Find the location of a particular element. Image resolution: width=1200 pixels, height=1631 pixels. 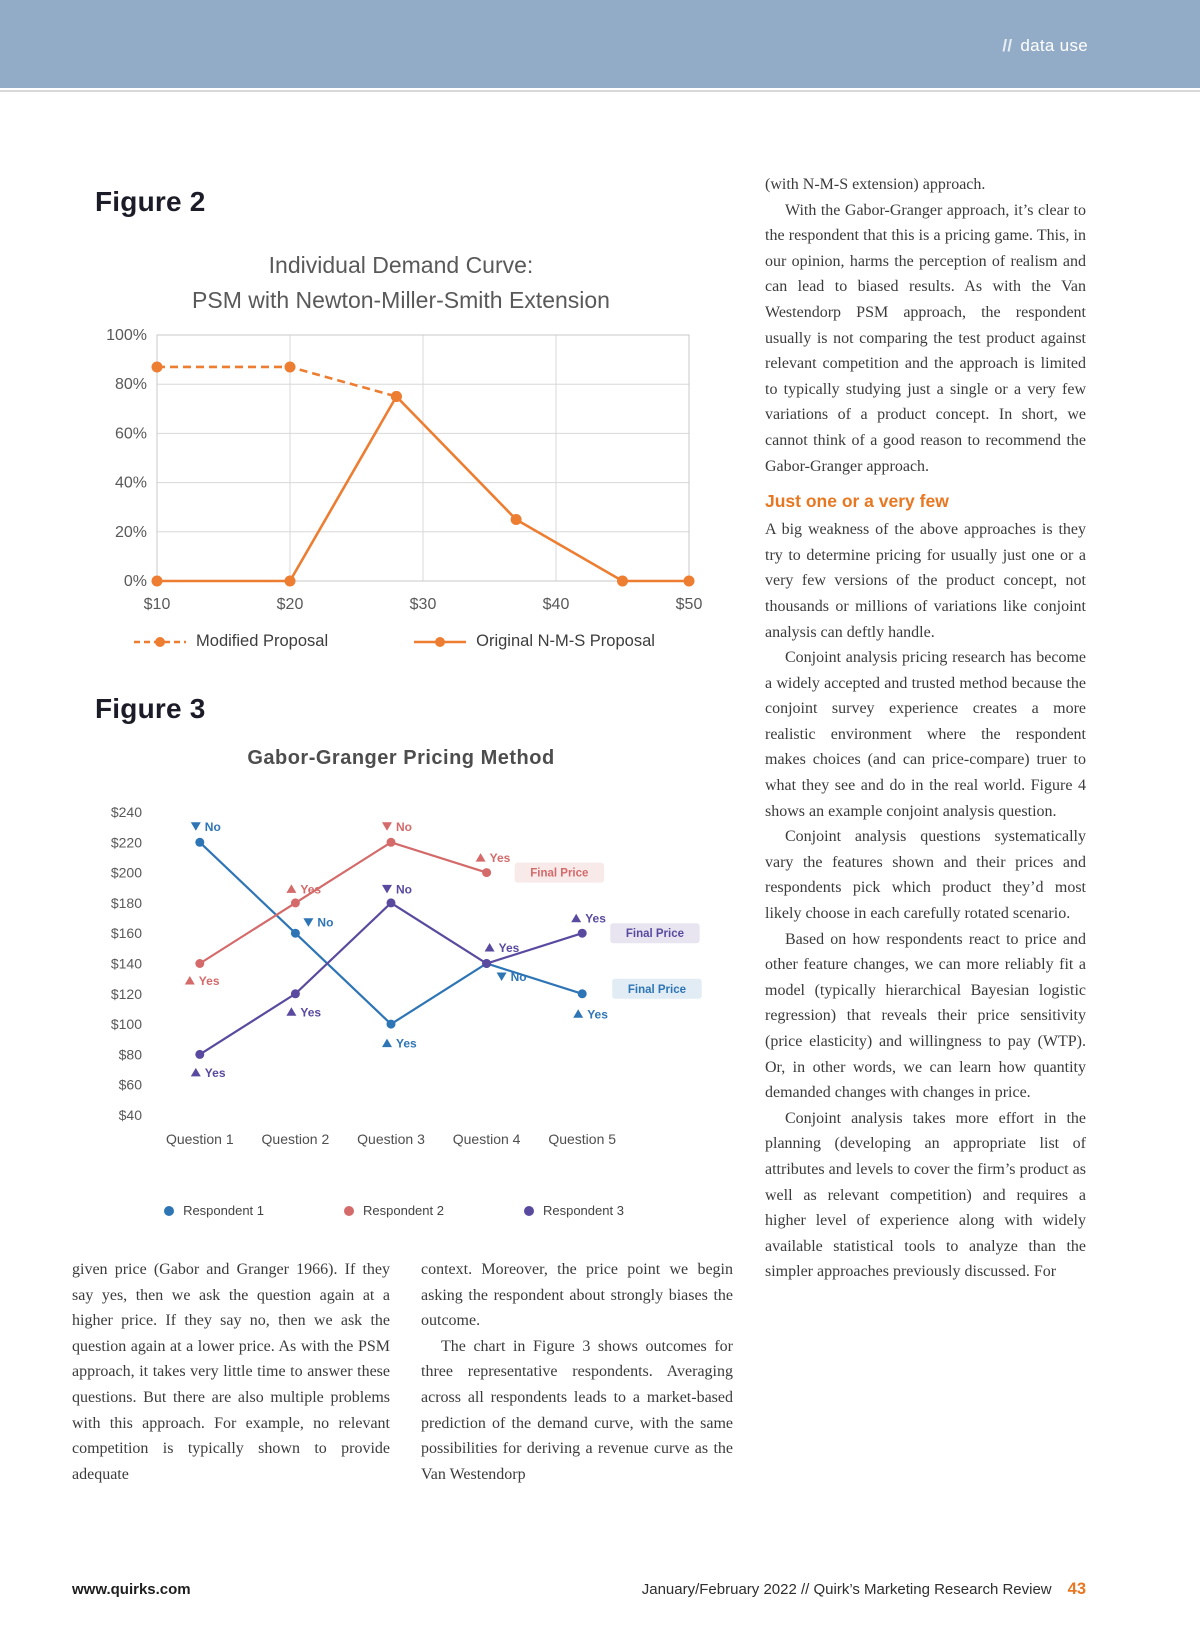

svg-text: $120 is located at coordinates (126, 994).